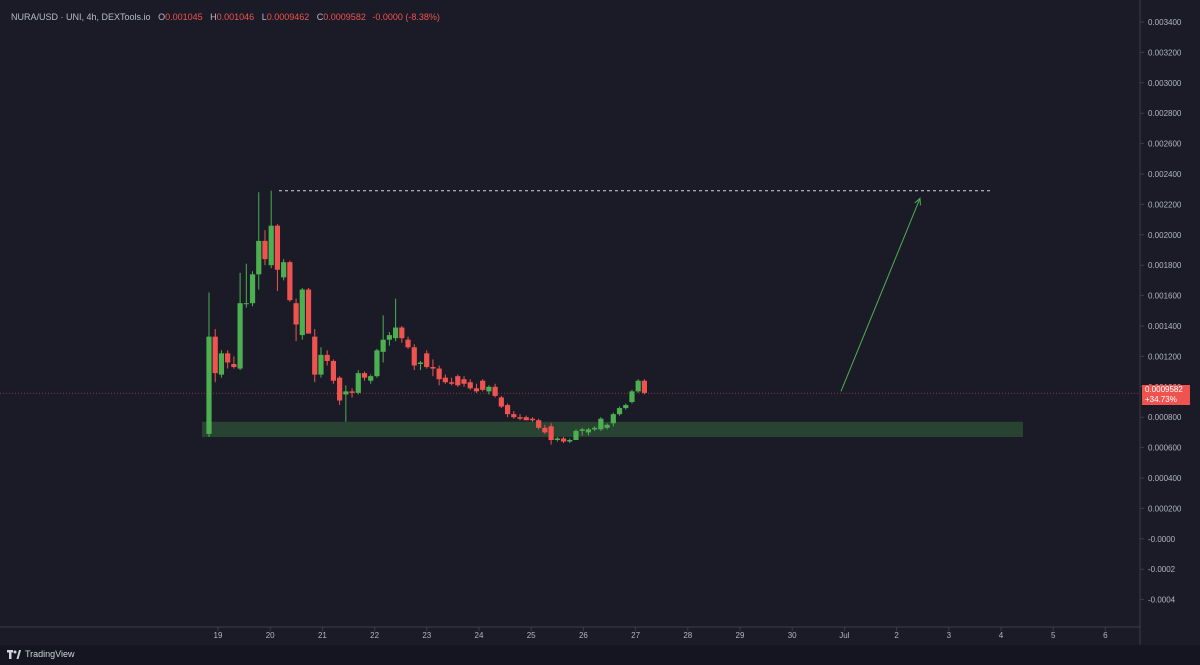 This screenshot has width=1200, height=665. I want to click on change-value: -0.0000 (-8.38%), so click(406, 17).